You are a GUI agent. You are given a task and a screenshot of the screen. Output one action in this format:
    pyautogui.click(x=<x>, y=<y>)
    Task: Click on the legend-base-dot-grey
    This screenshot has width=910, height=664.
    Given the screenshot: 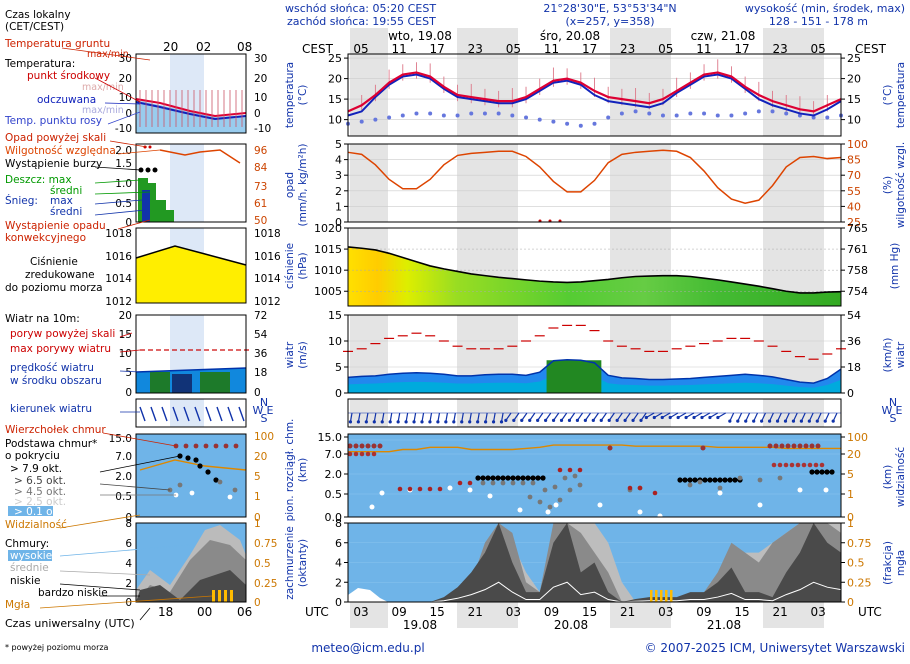 What is the action you would take?
    pyautogui.click(x=235, y=490)
    